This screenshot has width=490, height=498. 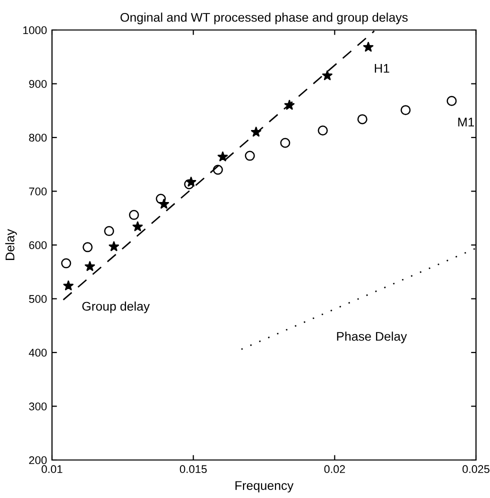 I want to click on y-axis-title: Delay, so click(x=11, y=244).